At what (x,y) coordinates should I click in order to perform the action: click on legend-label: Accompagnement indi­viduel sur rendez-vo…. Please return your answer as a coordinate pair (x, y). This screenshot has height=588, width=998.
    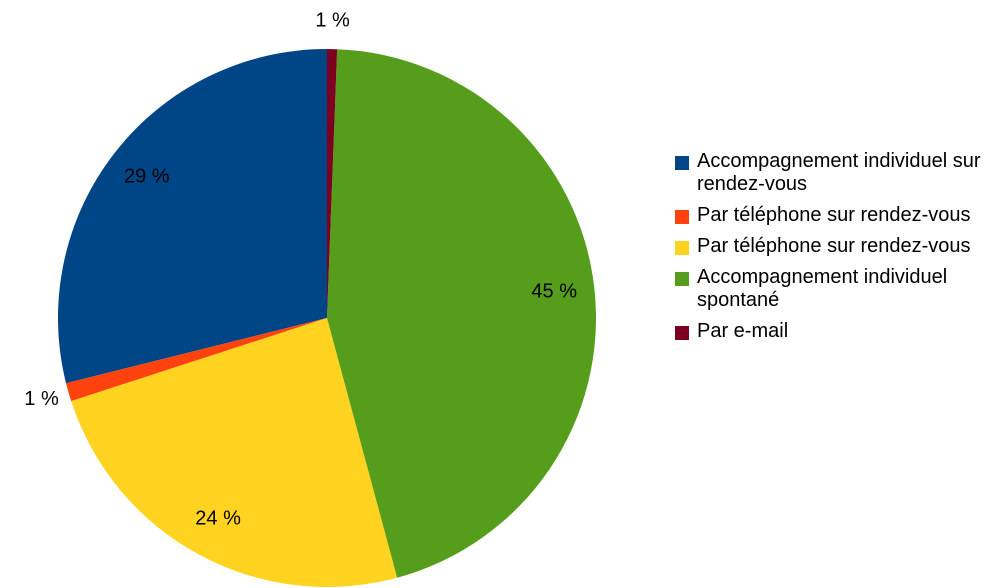
    Looking at the image, I should click on (839, 172).